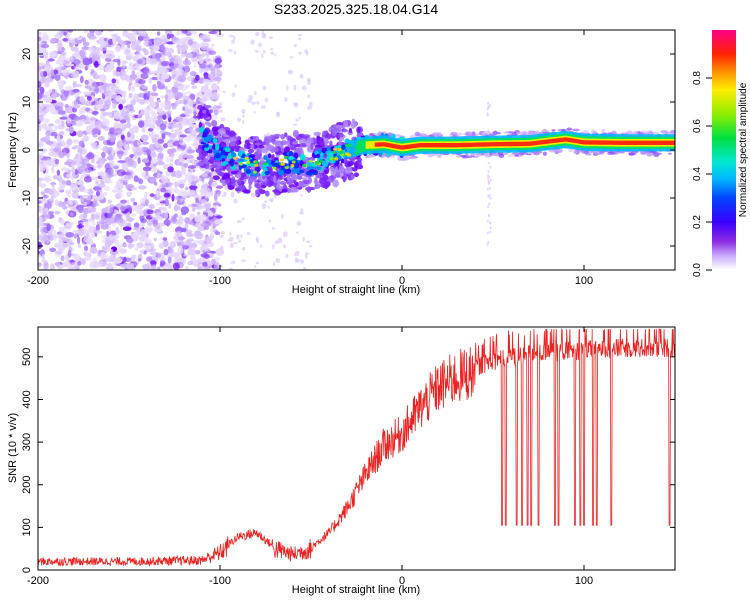 Image resolution: width=750 pixels, height=600 pixels. Describe the element at coordinates (697, 174) in the screenshot. I see `colorbar-tick-label: 0.4` at that location.